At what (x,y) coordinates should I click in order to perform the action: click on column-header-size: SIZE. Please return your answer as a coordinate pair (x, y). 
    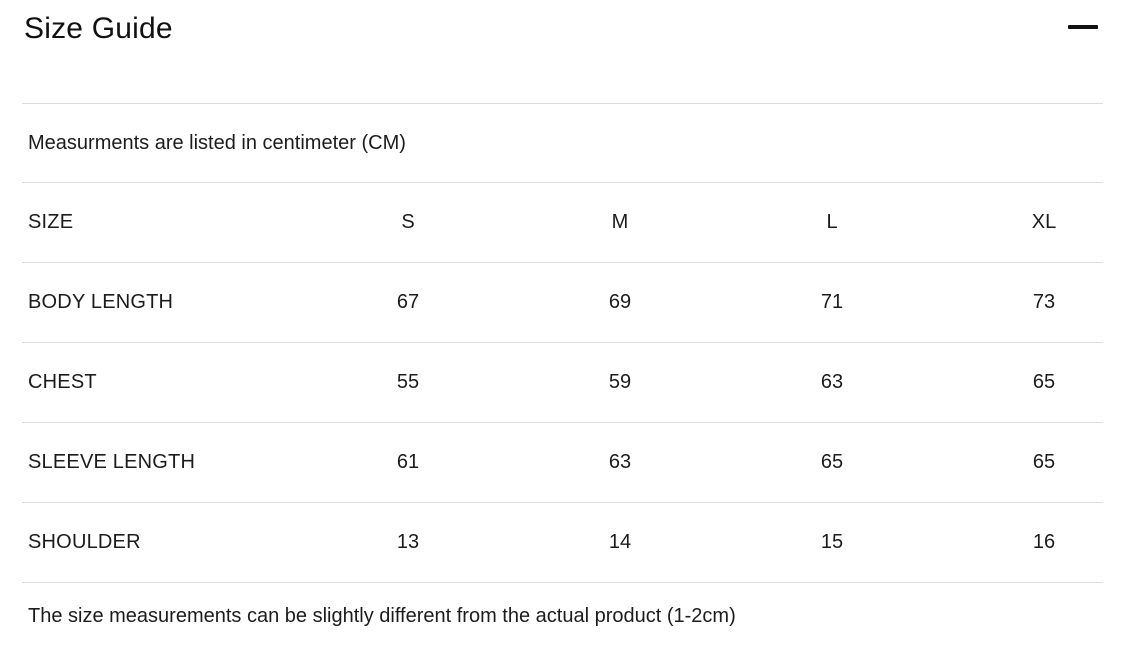
    Looking at the image, I should click on (51, 222).